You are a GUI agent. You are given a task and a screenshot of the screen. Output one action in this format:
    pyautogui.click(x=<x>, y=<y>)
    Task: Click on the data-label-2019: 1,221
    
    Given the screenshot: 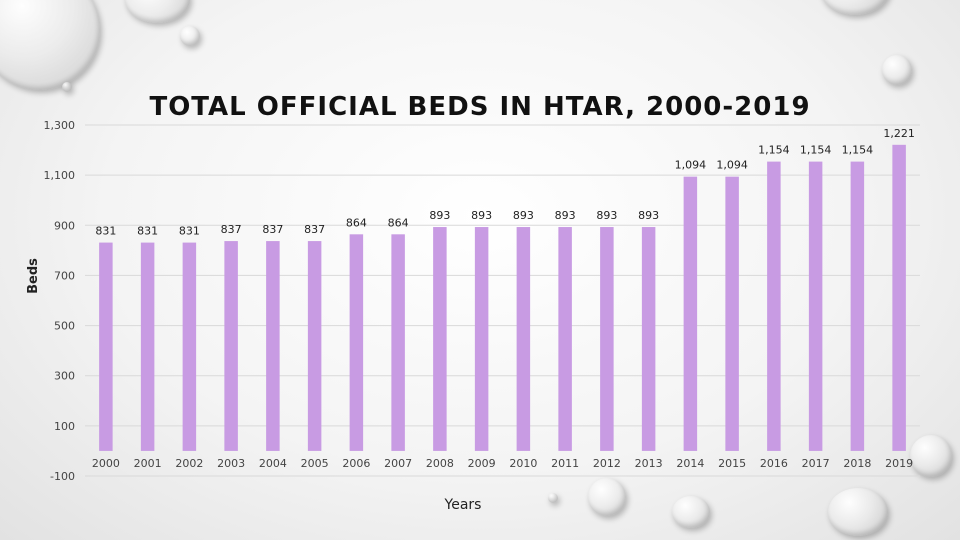 What is the action you would take?
    pyautogui.click(x=899, y=133)
    